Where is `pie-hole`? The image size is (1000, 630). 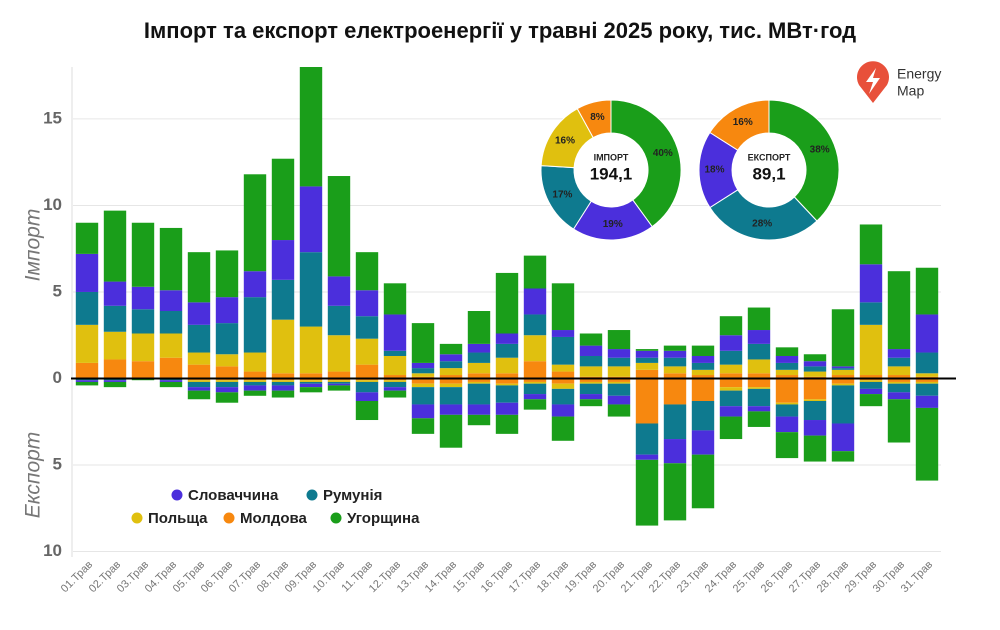
pie-hole is located at coordinates (769, 170).